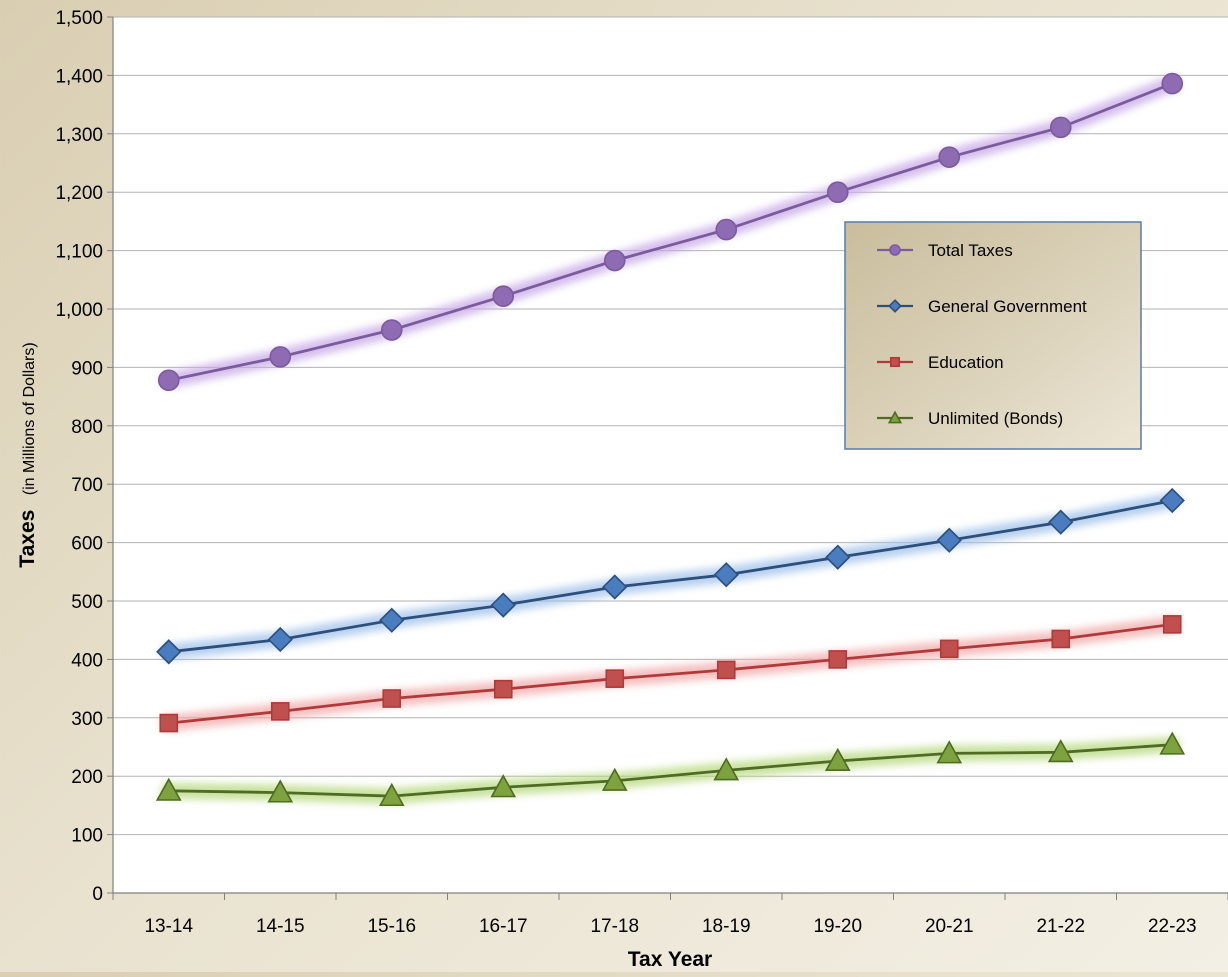  Describe the element at coordinates (837, 926) in the screenshot. I see `x-tick-label: 19-20` at that location.